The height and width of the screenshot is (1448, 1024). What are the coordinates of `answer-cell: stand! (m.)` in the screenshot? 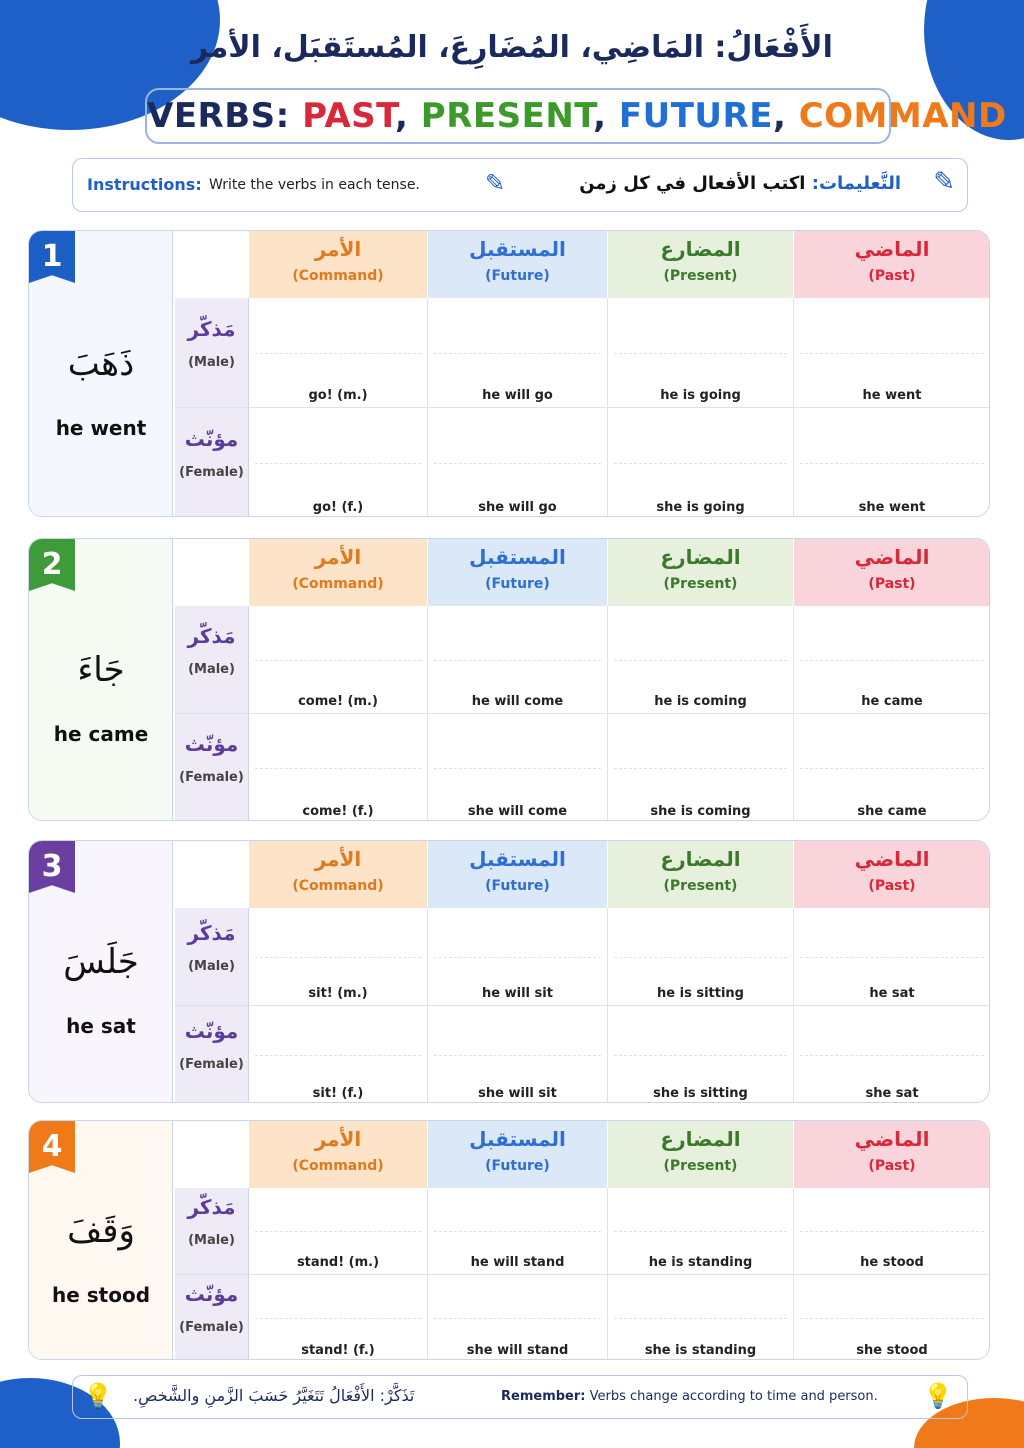 It's located at (338, 1231).